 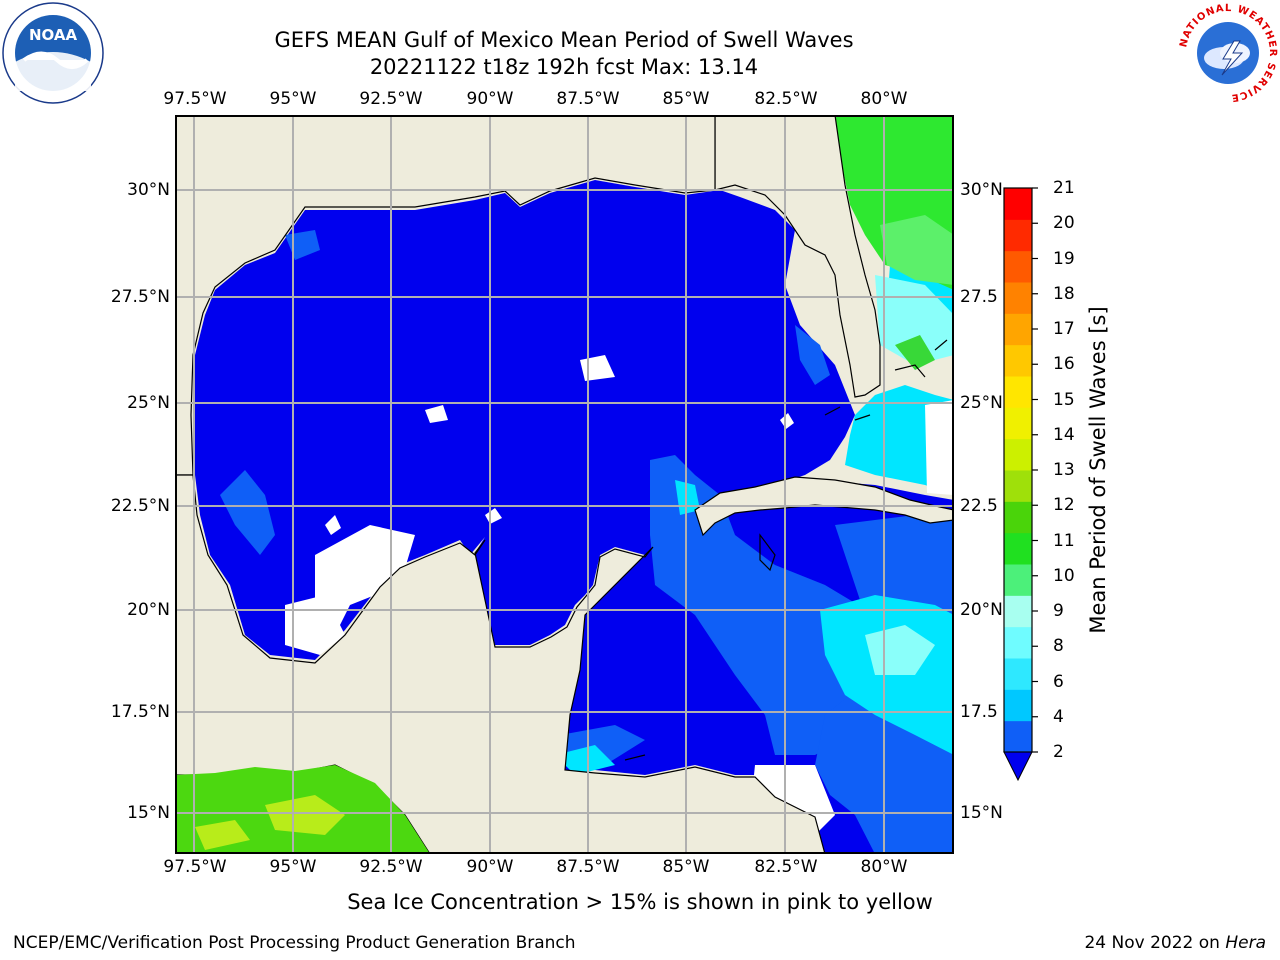 What do you see at coordinates (981, 403) in the screenshot?
I see `lat-label-right: 25°N` at bounding box center [981, 403].